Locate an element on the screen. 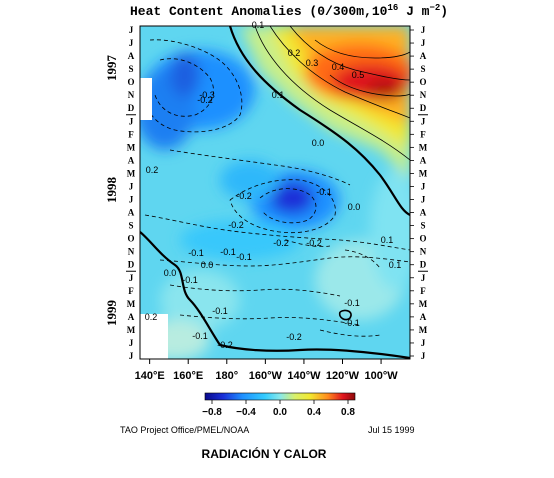 This screenshot has height=478, width=554. x-tick-label: 120°W is located at coordinates (343, 376).